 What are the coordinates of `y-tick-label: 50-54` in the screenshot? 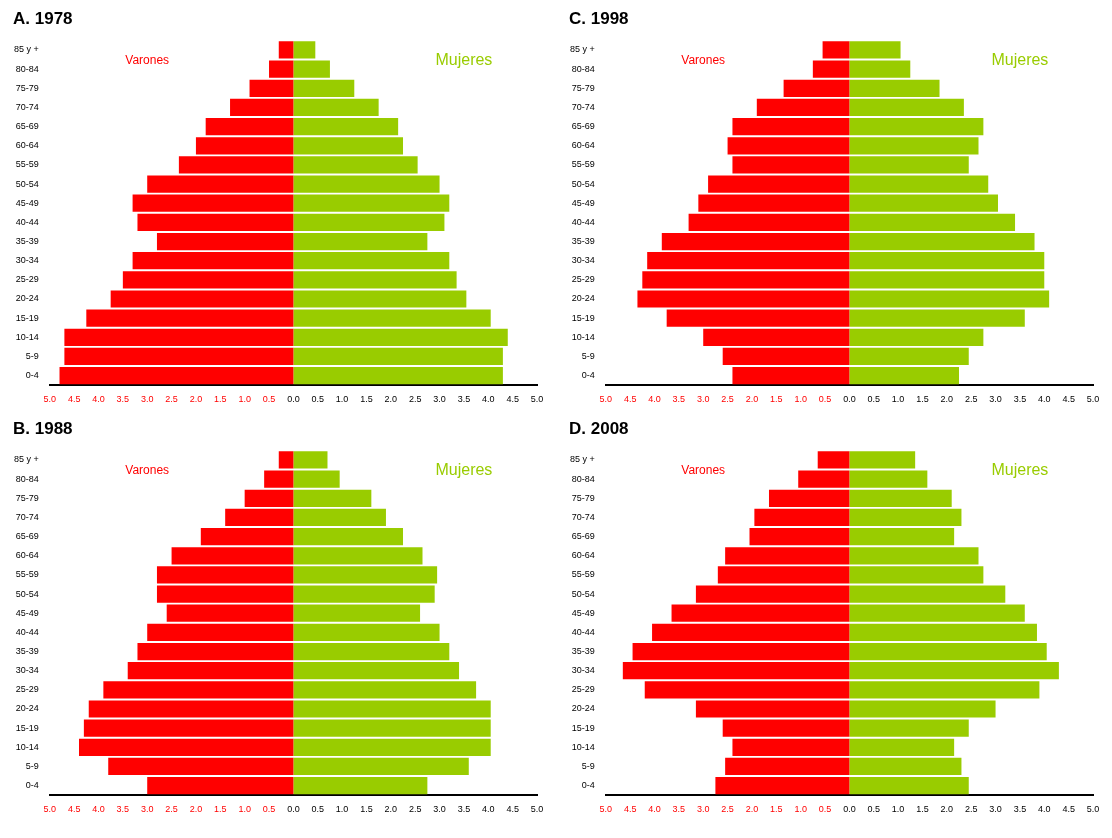 It's located at (27, 593).